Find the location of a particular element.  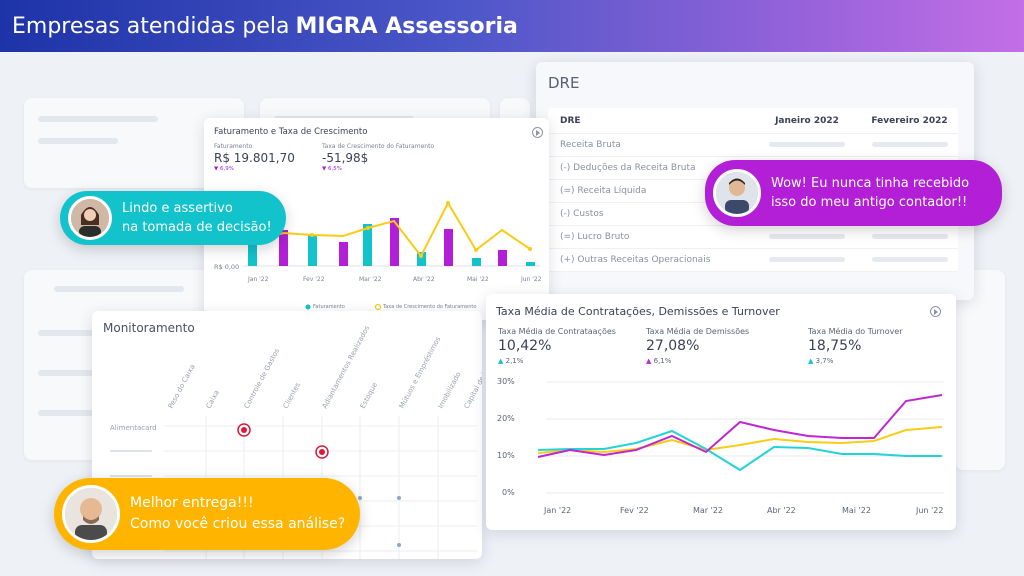

dre-header-cell: DRE is located at coordinates (570, 120).